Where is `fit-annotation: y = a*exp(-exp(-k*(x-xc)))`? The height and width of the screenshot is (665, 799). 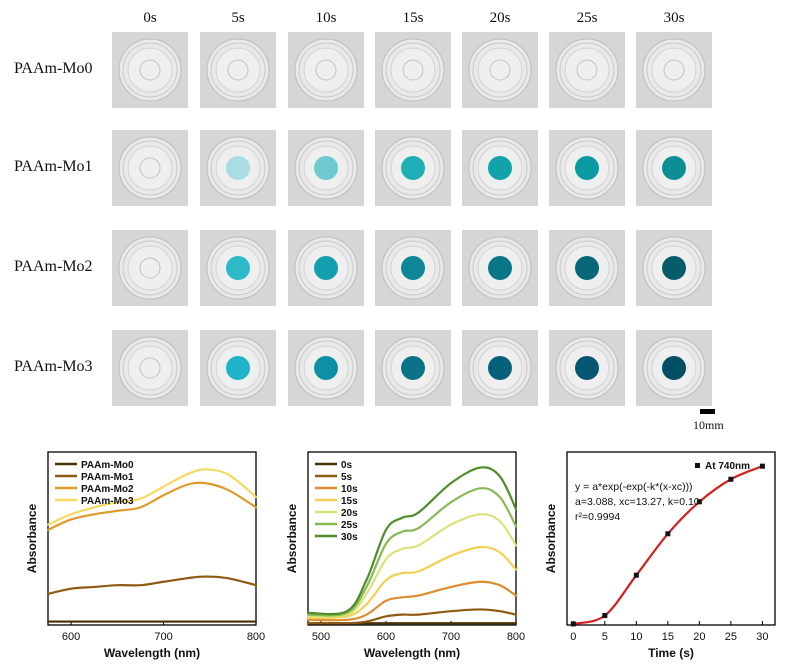
fit-annotation: y = a*exp(-exp(-k*(x-xc))) is located at coordinates (634, 487).